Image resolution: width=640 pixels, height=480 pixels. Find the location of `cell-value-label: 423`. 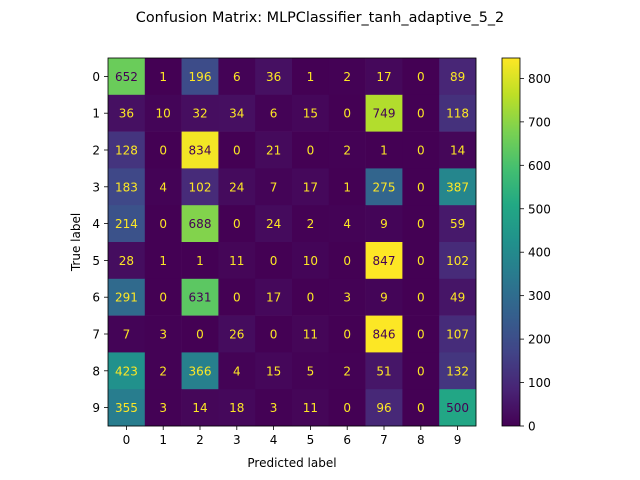

cell-value-label: 423 is located at coordinates (126, 371).